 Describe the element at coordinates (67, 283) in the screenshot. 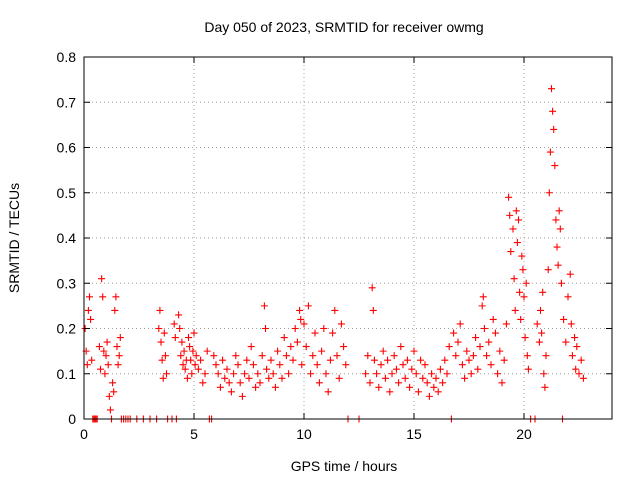

I see `y-tick-label: 0.3` at that location.